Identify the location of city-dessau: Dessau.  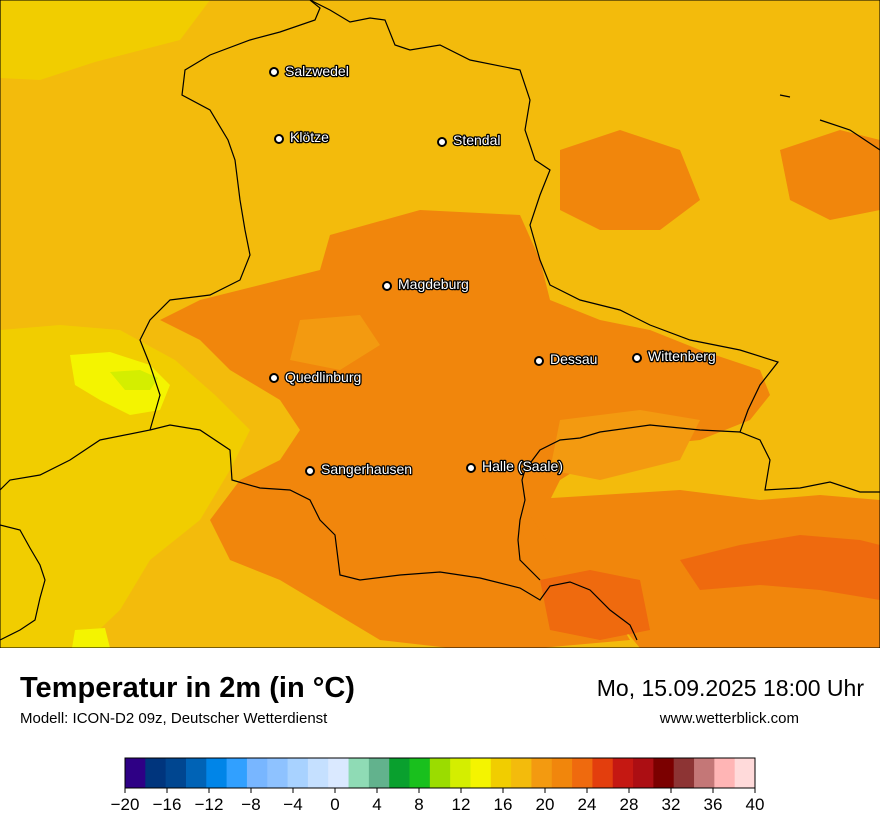
(566, 359).